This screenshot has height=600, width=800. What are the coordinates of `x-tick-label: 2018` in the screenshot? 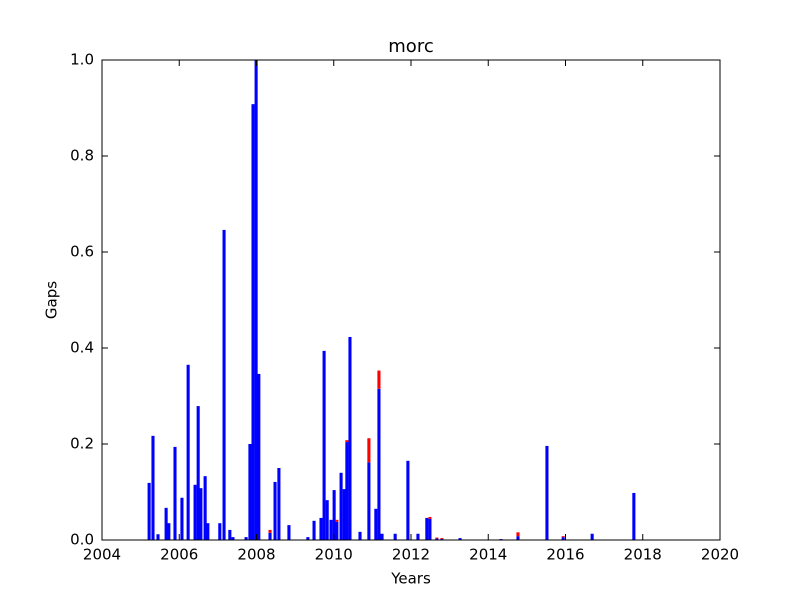 It's located at (643, 555).